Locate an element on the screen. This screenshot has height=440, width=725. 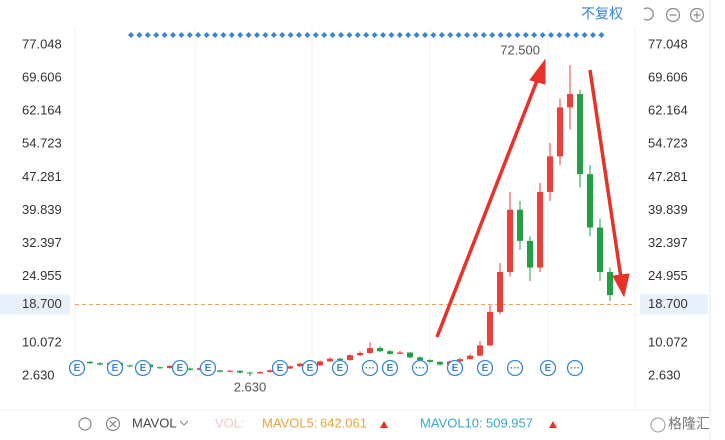
diamond-row is located at coordinates (366, 35).